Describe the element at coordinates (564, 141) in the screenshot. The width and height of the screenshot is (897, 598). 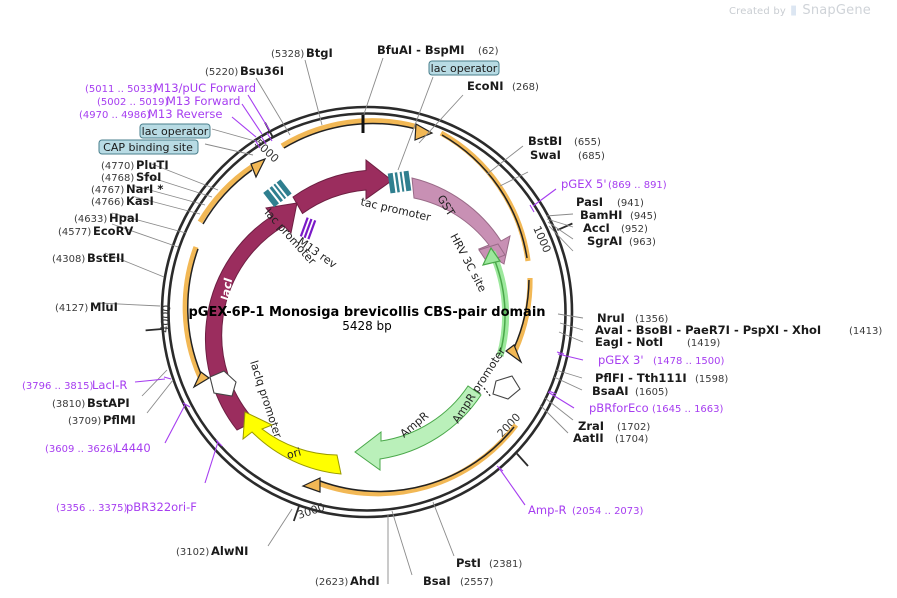
I see `label-bstbi: BstBI (655)` at that location.